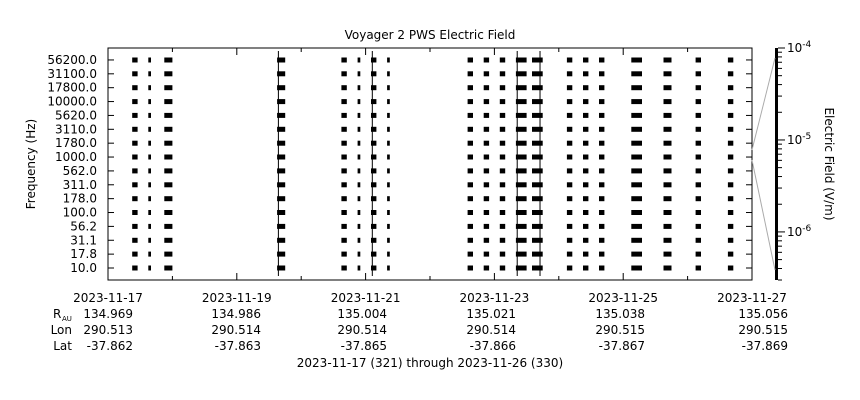 The height and width of the screenshot is (400, 860). What do you see at coordinates (83, 268) in the screenshot?
I see `y-tick-label: 10.0` at bounding box center [83, 268].